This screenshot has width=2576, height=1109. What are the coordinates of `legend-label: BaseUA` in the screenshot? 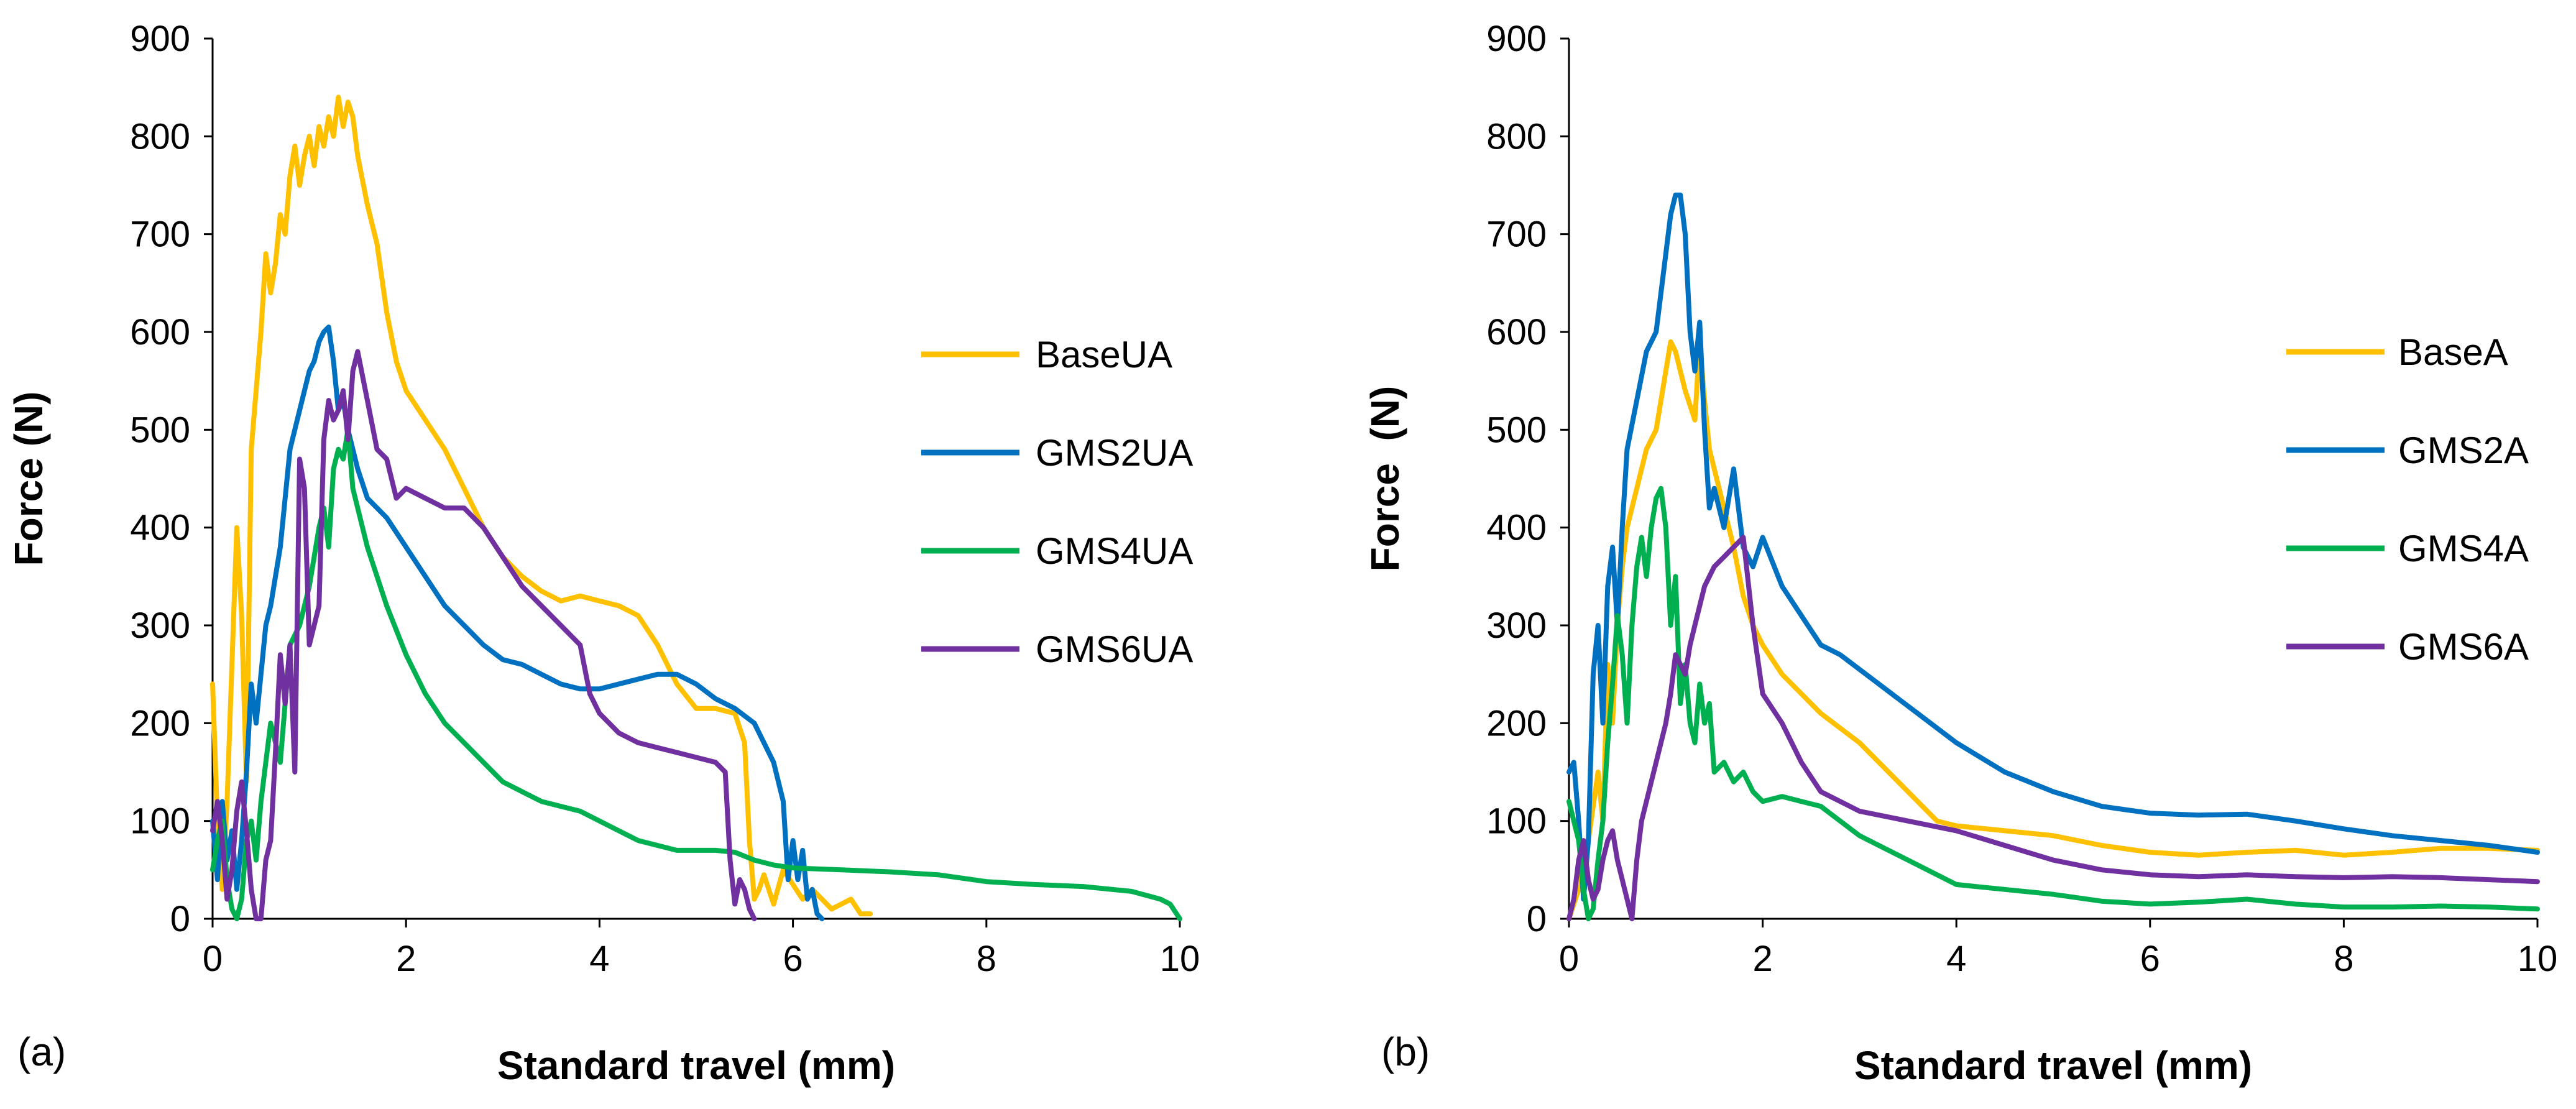 It's located at (1104, 354).